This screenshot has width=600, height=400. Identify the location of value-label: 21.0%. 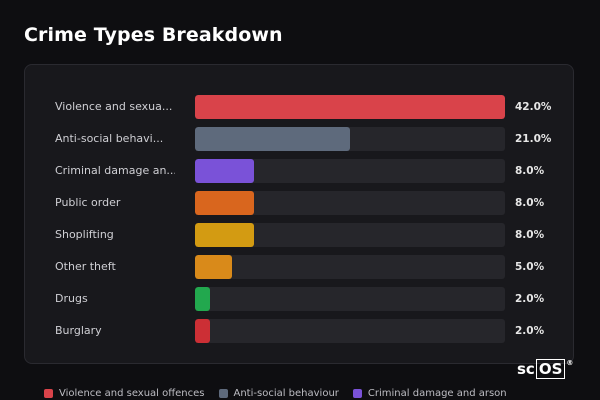
(533, 139).